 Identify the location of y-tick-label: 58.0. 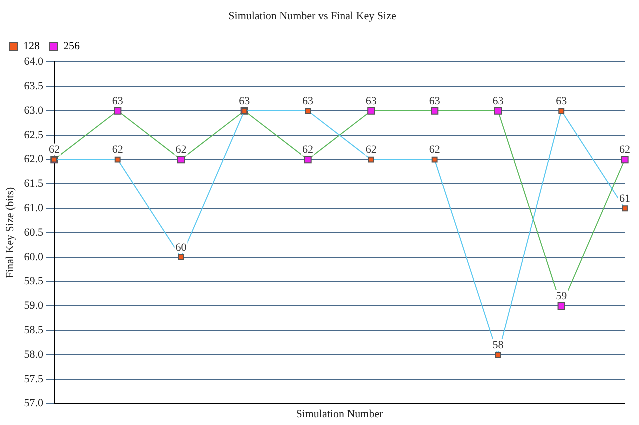
(34, 354).